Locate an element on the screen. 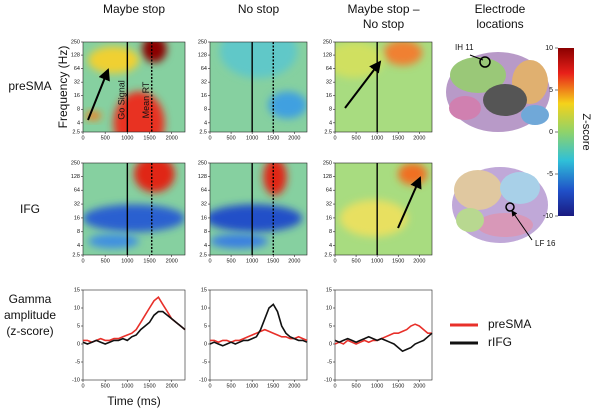 This screenshot has width=601, height=413. column-title: Maybe stop is located at coordinates (134, 9).